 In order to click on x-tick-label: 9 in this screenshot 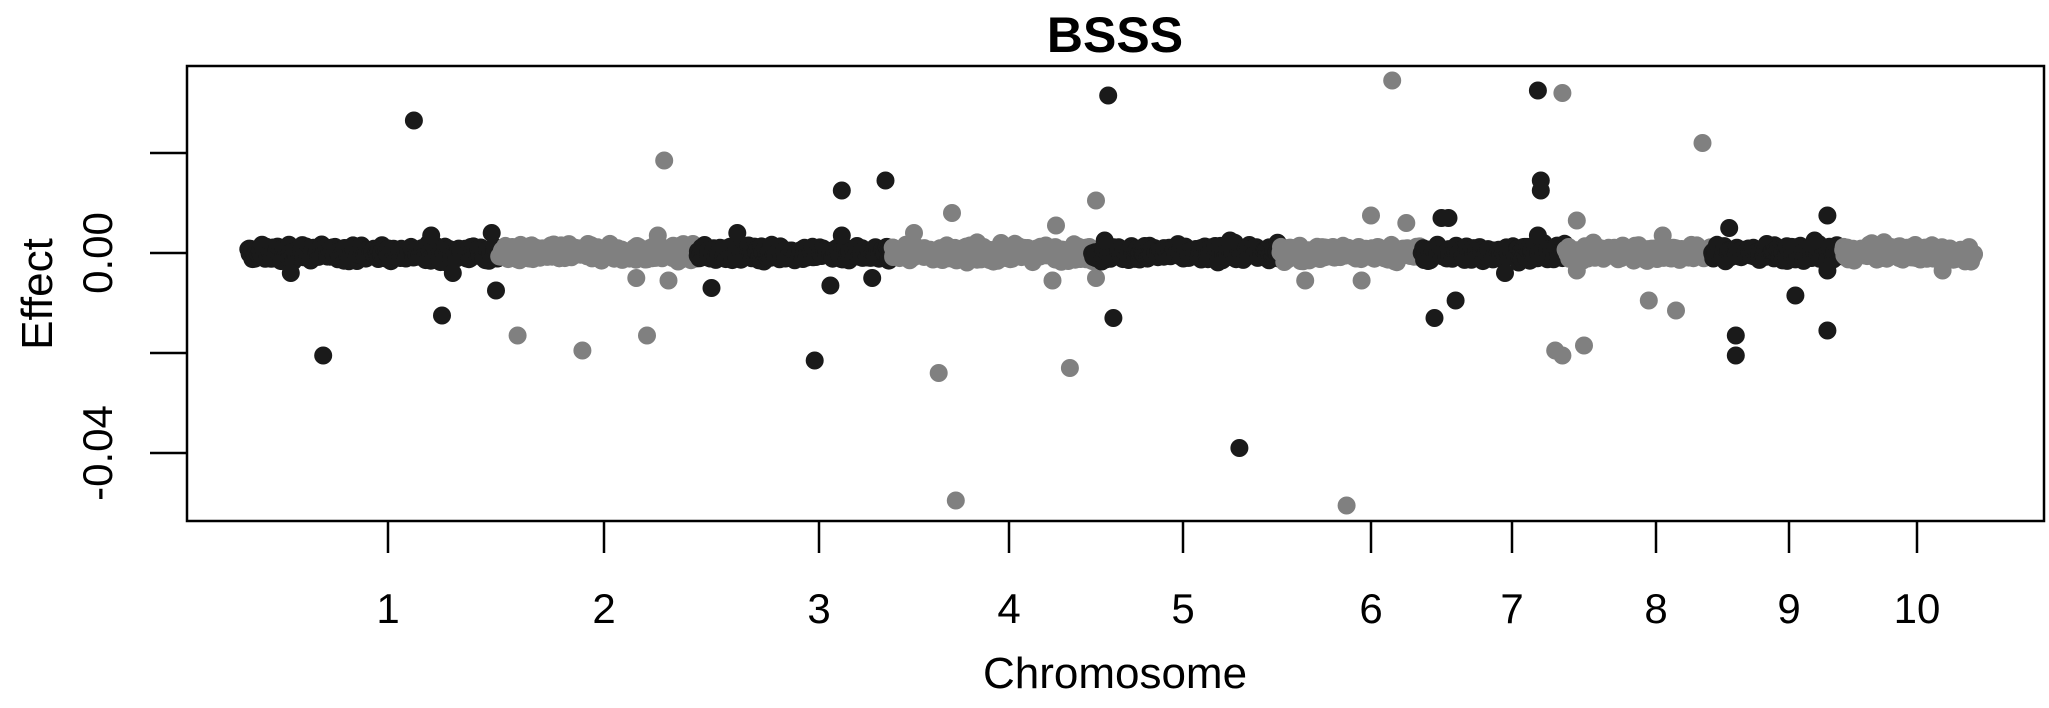, I will do `click(1788, 608)`.